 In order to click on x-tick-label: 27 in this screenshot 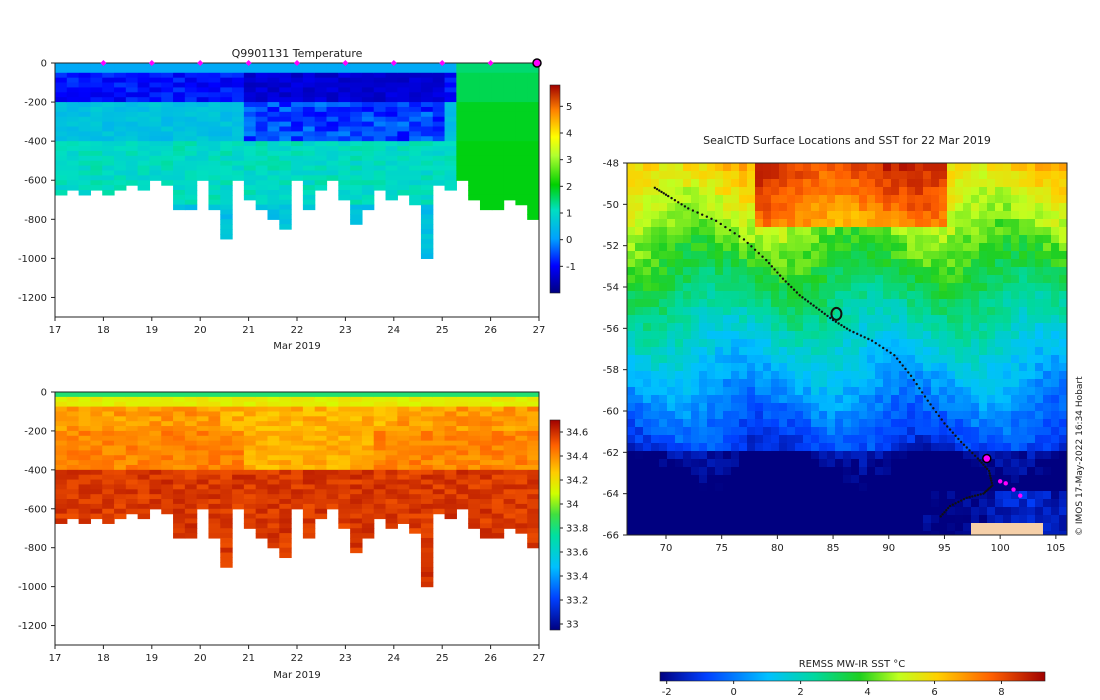, I will do `click(539, 658)`.